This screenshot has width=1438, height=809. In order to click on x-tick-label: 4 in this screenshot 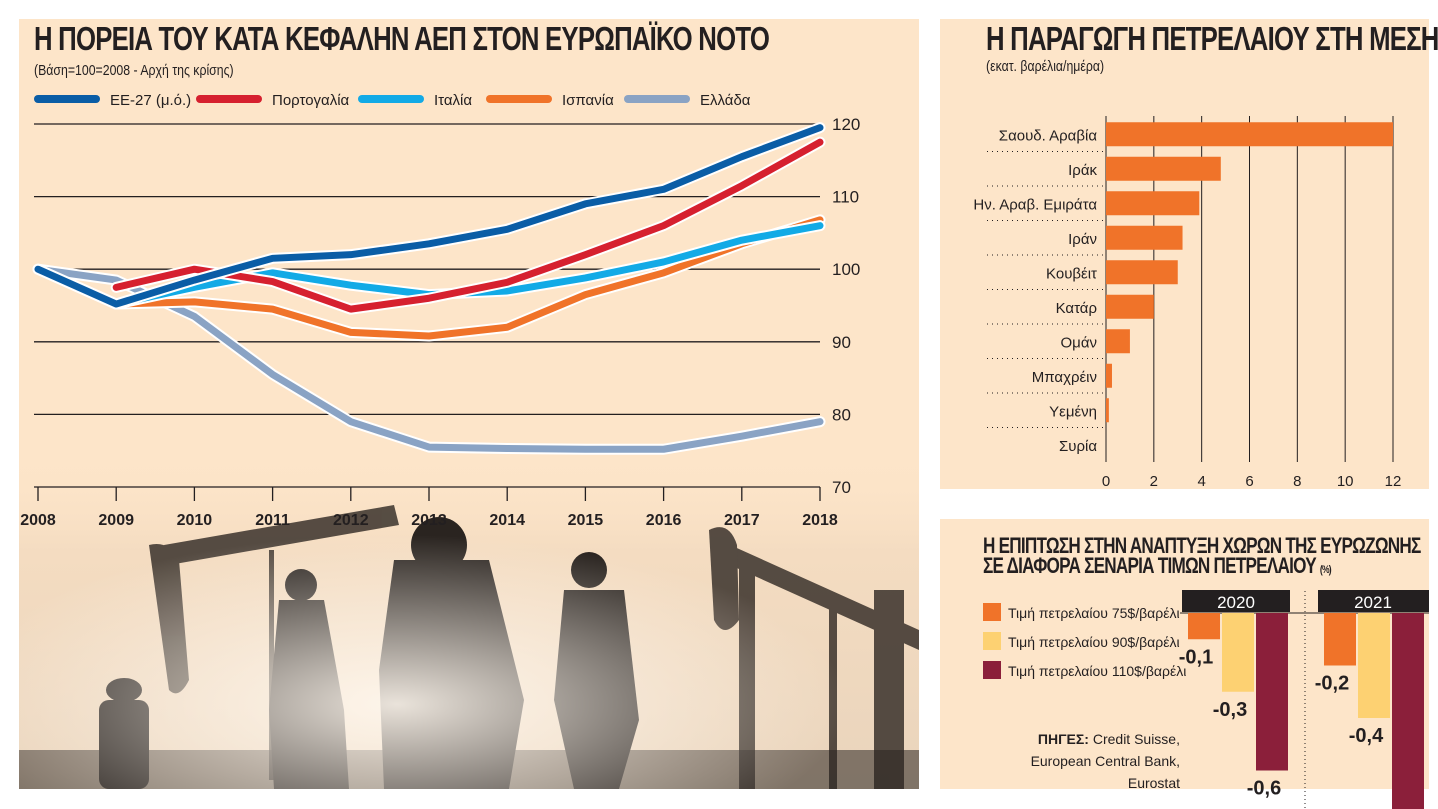, I will do `click(1201, 481)`.